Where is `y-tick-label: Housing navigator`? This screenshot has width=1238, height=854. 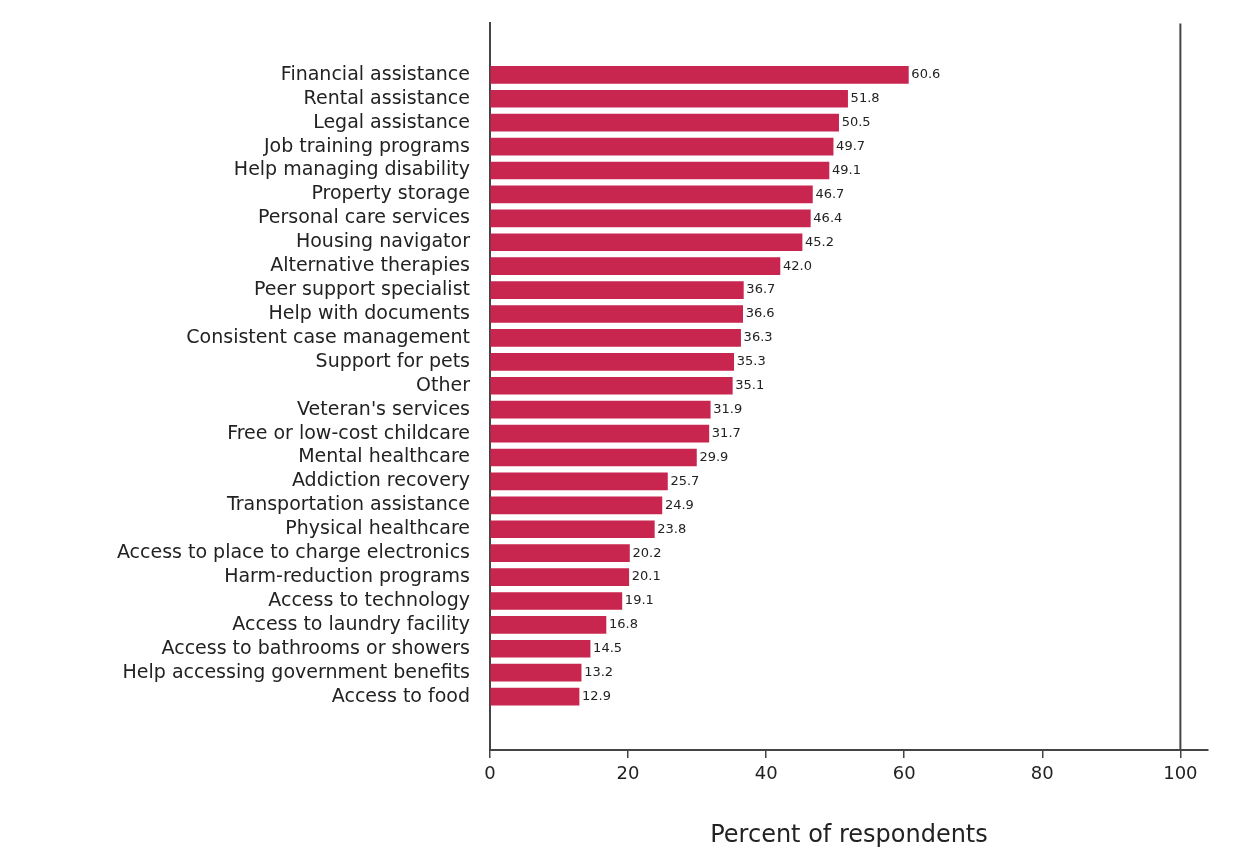
y-tick-label: Housing navigator is located at coordinates (383, 240).